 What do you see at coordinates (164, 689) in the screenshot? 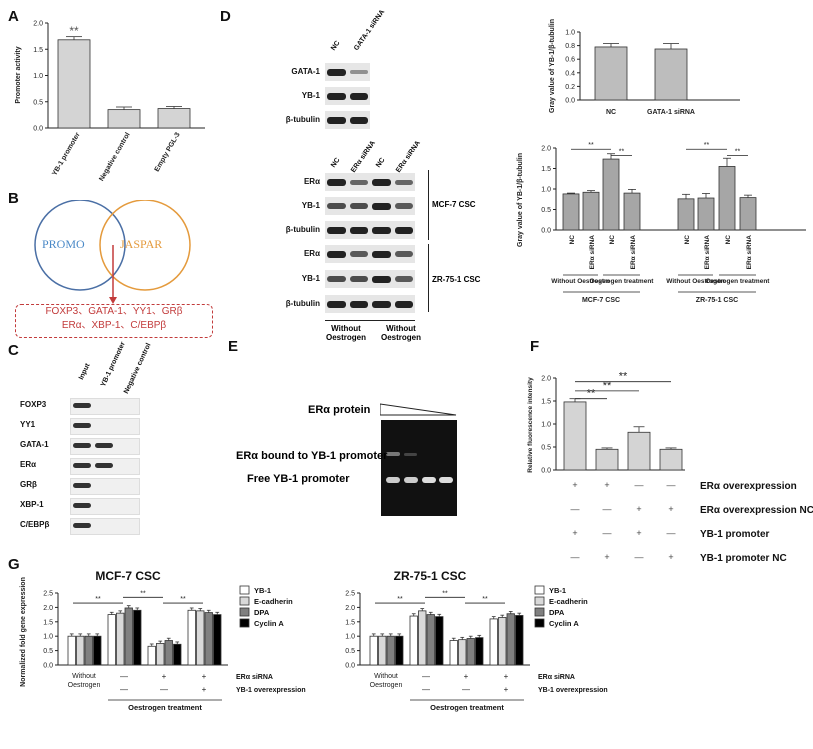
I see `g1-mark2: —` at bounding box center [164, 689].